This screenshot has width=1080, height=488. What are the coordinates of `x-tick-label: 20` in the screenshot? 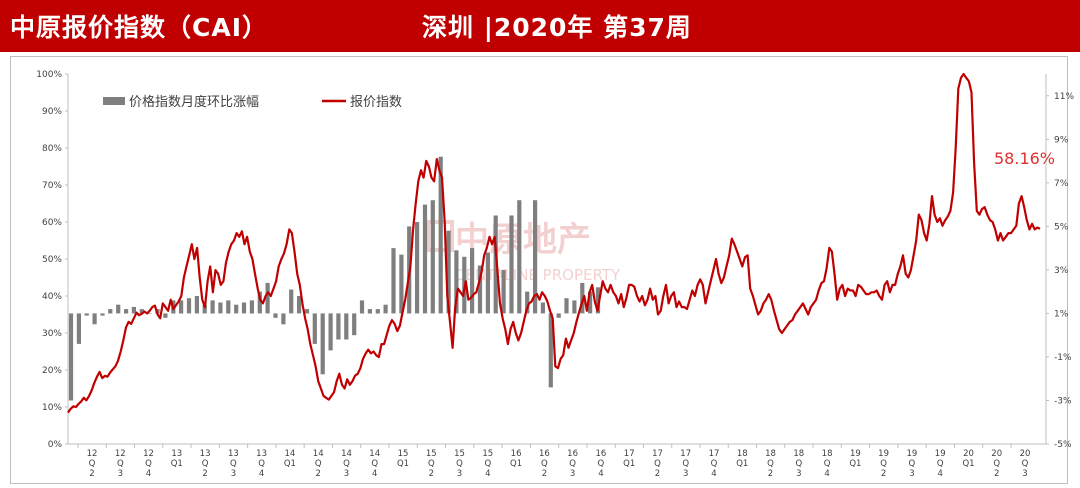 It's located at (1025, 454).